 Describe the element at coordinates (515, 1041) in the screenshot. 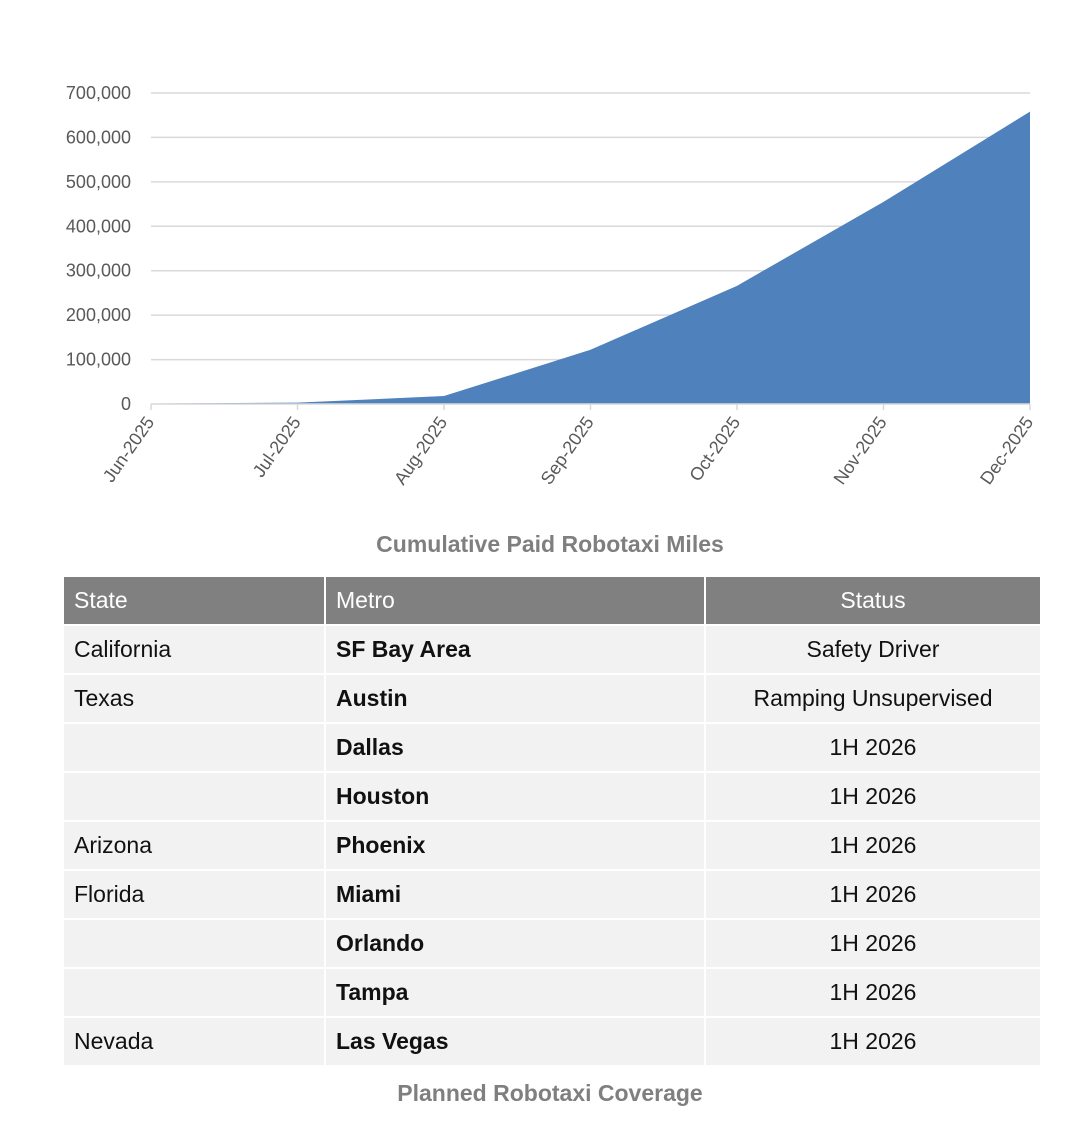

I see `cell-metro: Las Vegas` at that location.